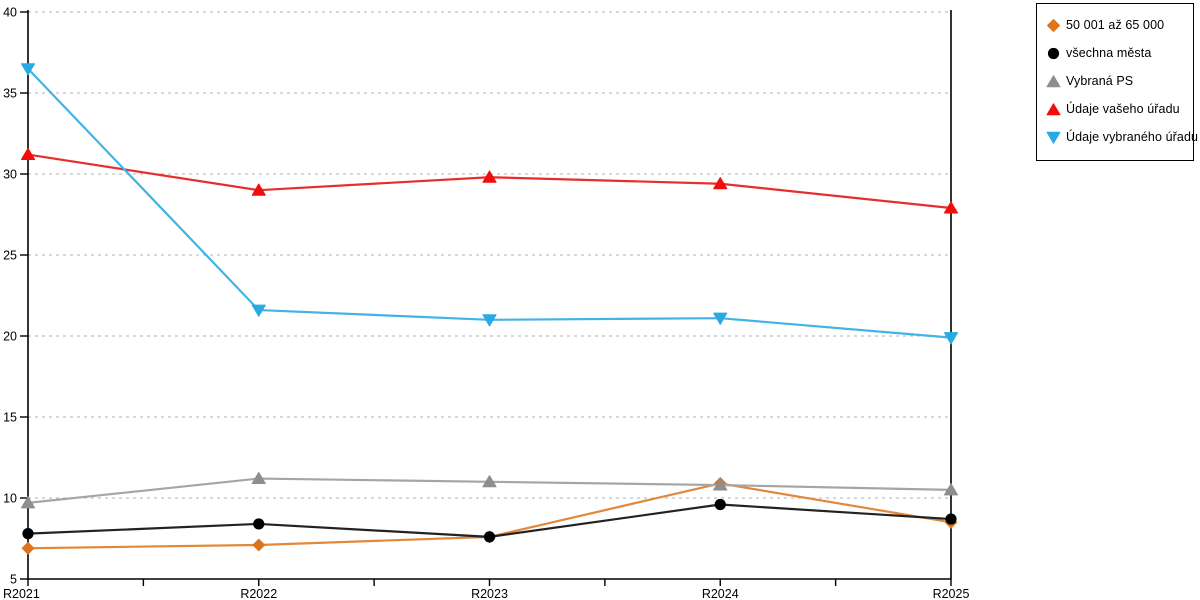  Describe the element at coordinates (10, 94) in the screenshot. I see `y-tick-label: 35` at that location.